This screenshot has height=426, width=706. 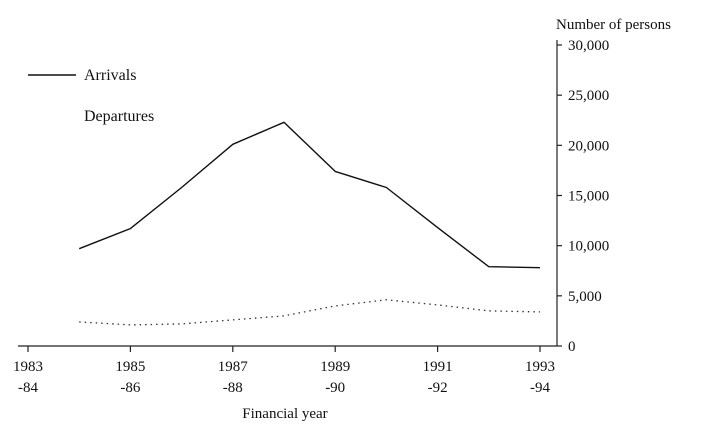 I want to click on y-tick-label: 15,000, so click(x=588, y=197).